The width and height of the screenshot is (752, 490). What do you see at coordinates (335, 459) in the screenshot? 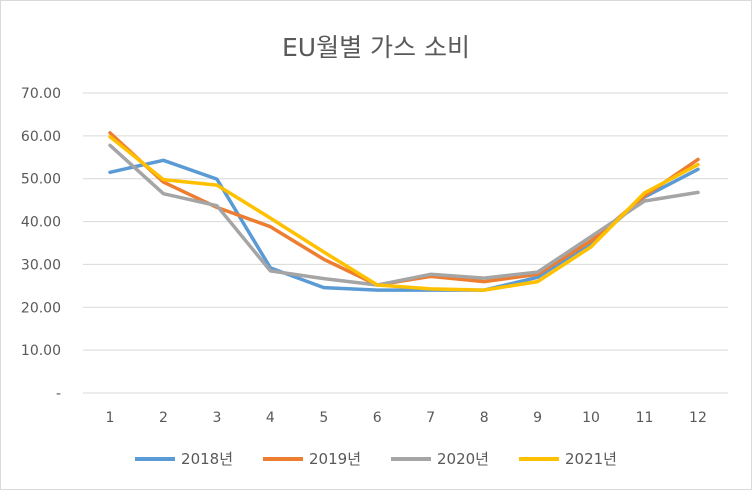
I see `legend-label: 2019년` at bounding box center [335, 459].